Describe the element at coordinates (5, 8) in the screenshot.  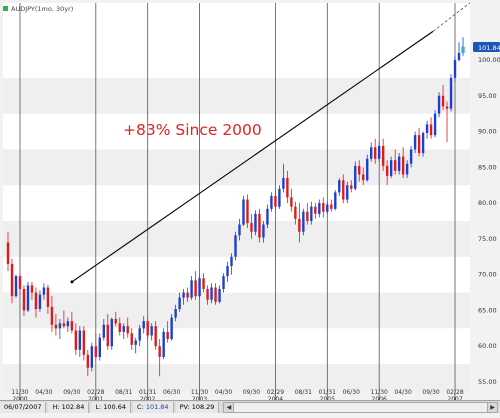
I see `legend-swatch` at that location.